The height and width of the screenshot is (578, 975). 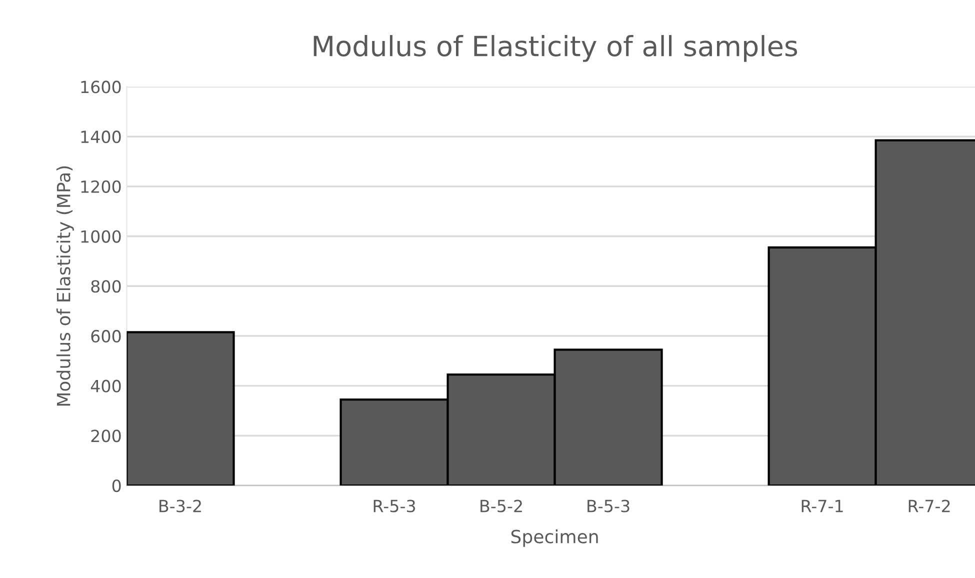 I want to click on x-tick-label: R-7-1, so click(x=822, y=506).